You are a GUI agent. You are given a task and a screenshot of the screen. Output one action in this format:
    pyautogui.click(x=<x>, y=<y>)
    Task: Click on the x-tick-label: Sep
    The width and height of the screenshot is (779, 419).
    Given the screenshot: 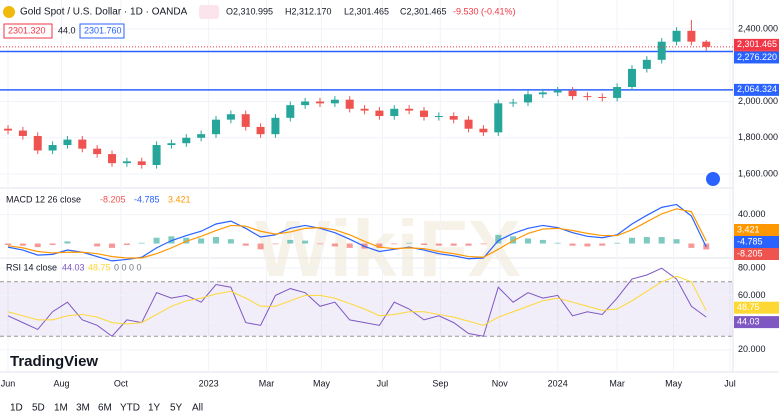 What is the action you would take?
    pyautogui.click(x=440, y=383)
    